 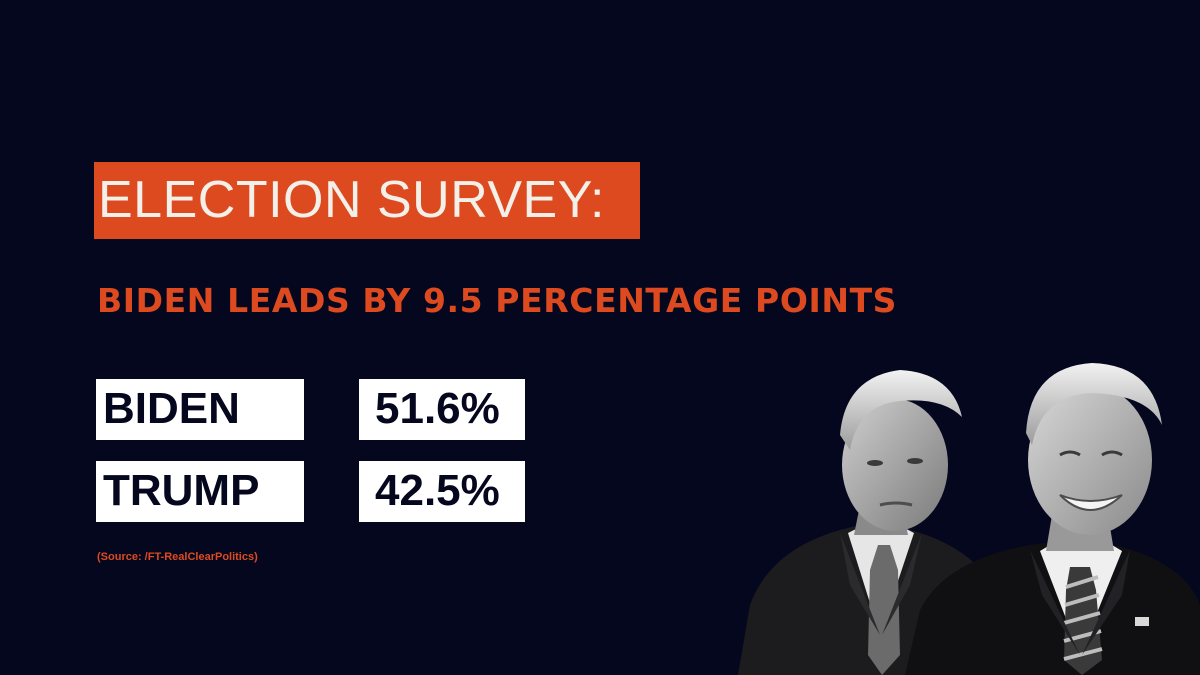 What do you see at coordinates (200, 491) in the screenshot?
I see `candidate-name-trump: TRUMP` at bounding box center [200, 491].